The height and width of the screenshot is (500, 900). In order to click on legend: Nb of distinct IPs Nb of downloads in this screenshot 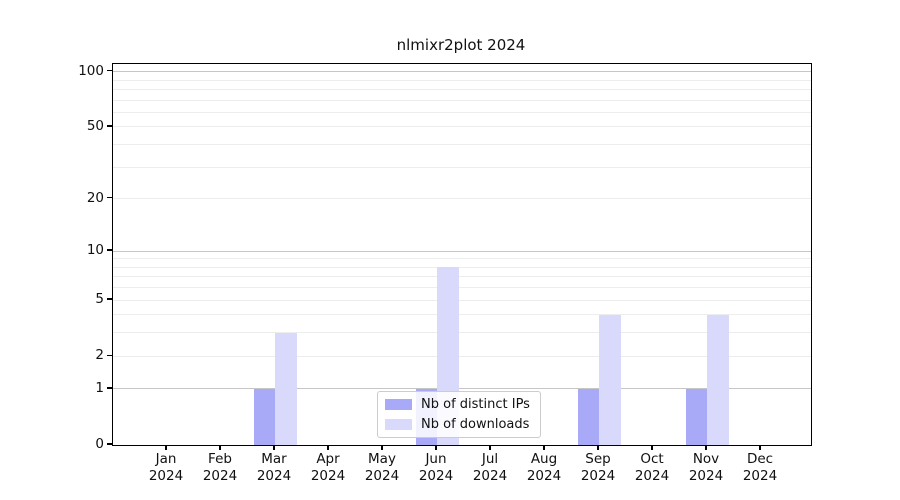, I will do `click(459, 414)`.